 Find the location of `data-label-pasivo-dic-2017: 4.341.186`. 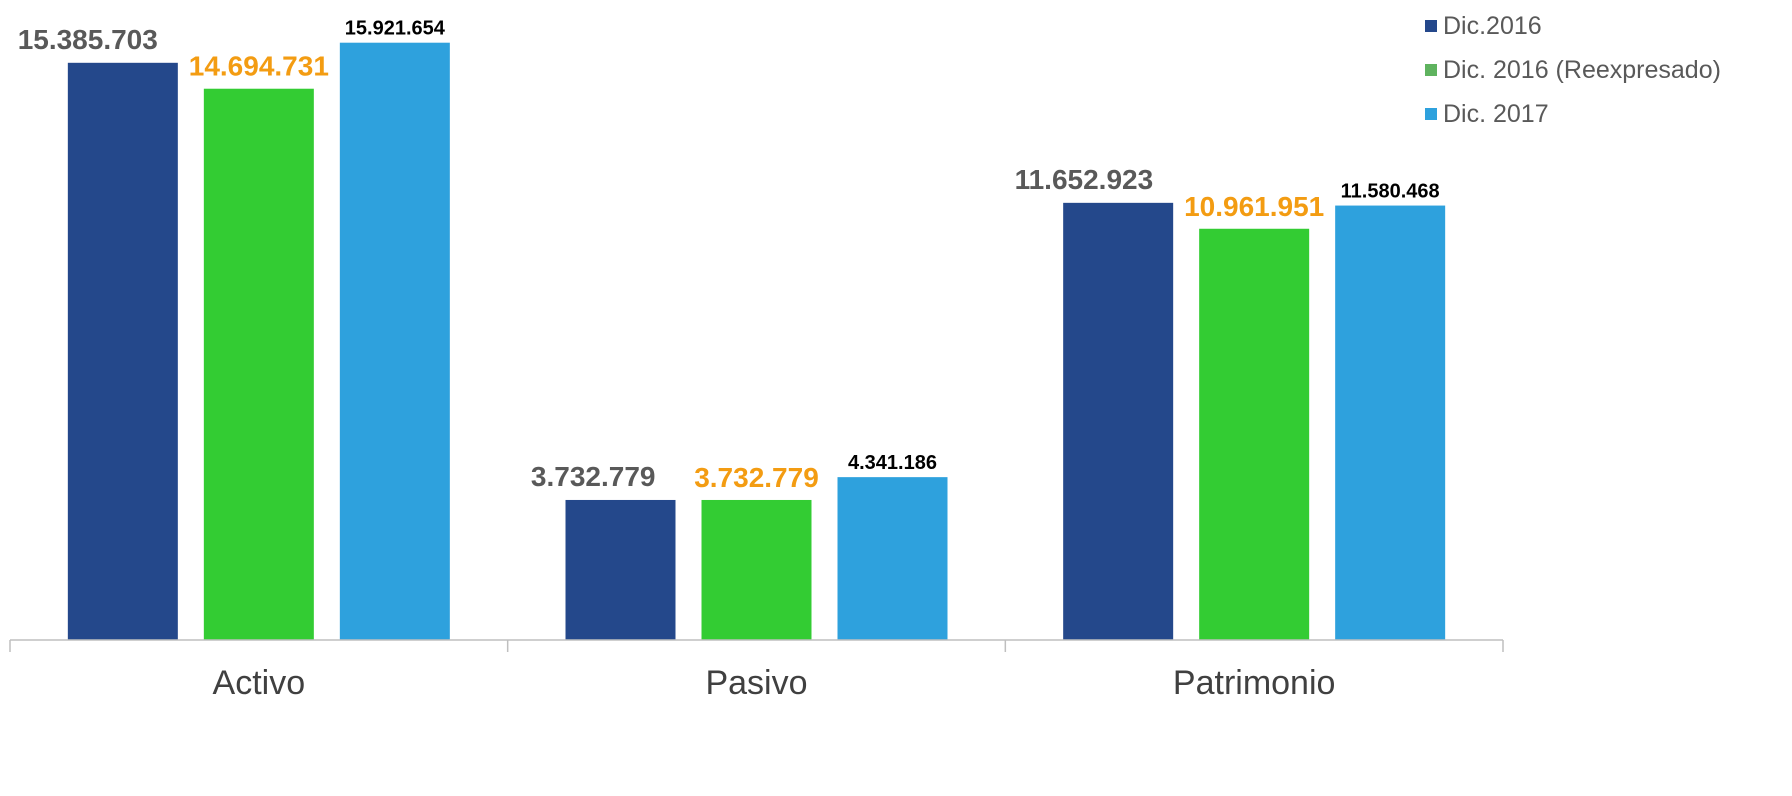

data-label-pasivo-dic-2017: 4.341.186 is located at coordinates (892, 463).